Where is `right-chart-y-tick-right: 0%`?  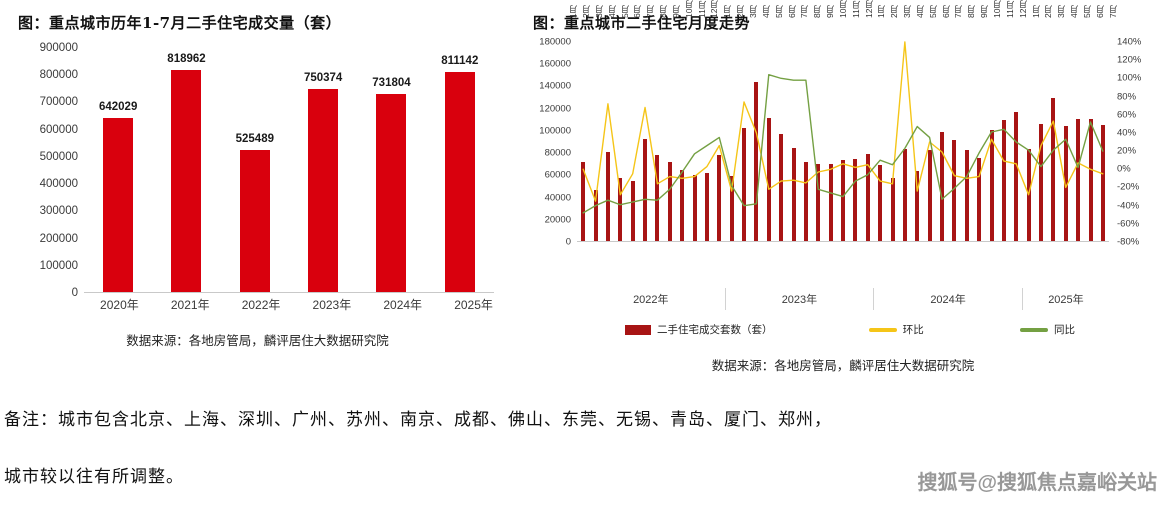 right-chart-y-tick-right: 0% is located at coordinates (1124, 169).